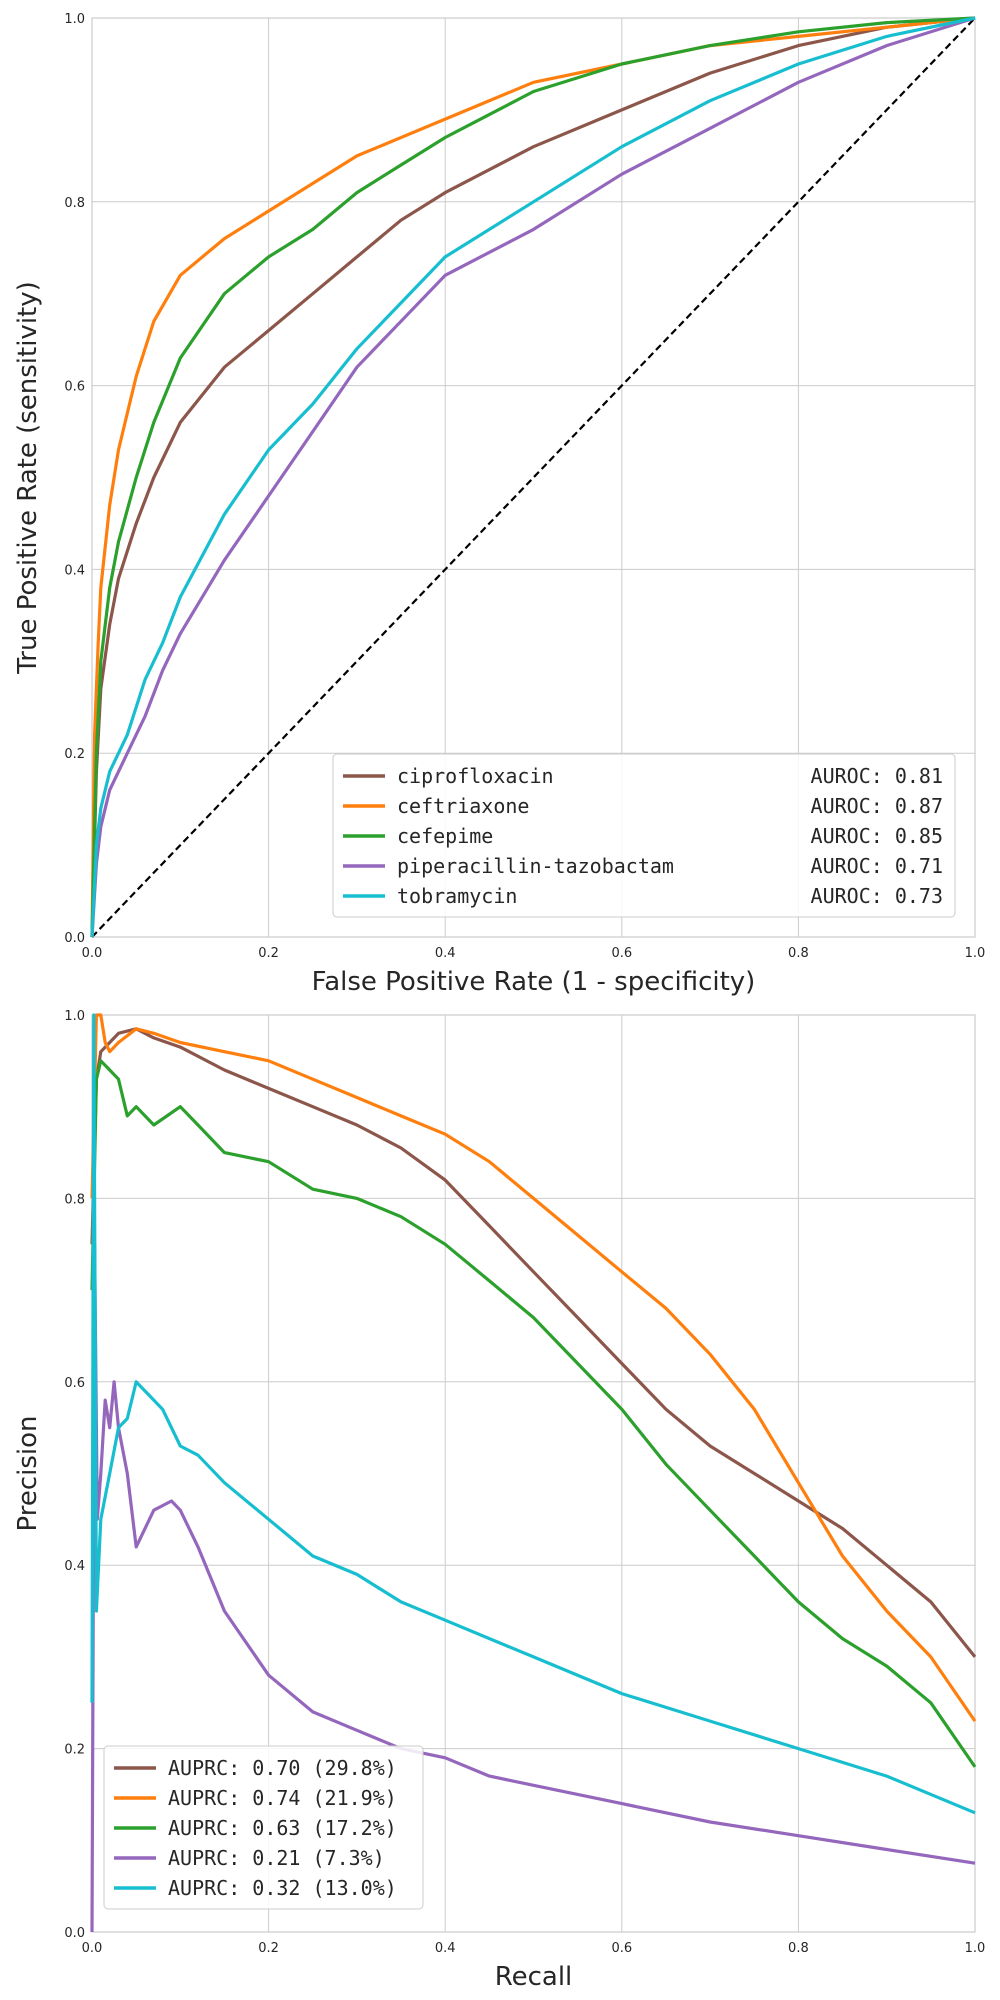  Describe the element at coordinates (74, 1016) in the screenshot. I see `prc-ytick-label: 1.0` at that location.